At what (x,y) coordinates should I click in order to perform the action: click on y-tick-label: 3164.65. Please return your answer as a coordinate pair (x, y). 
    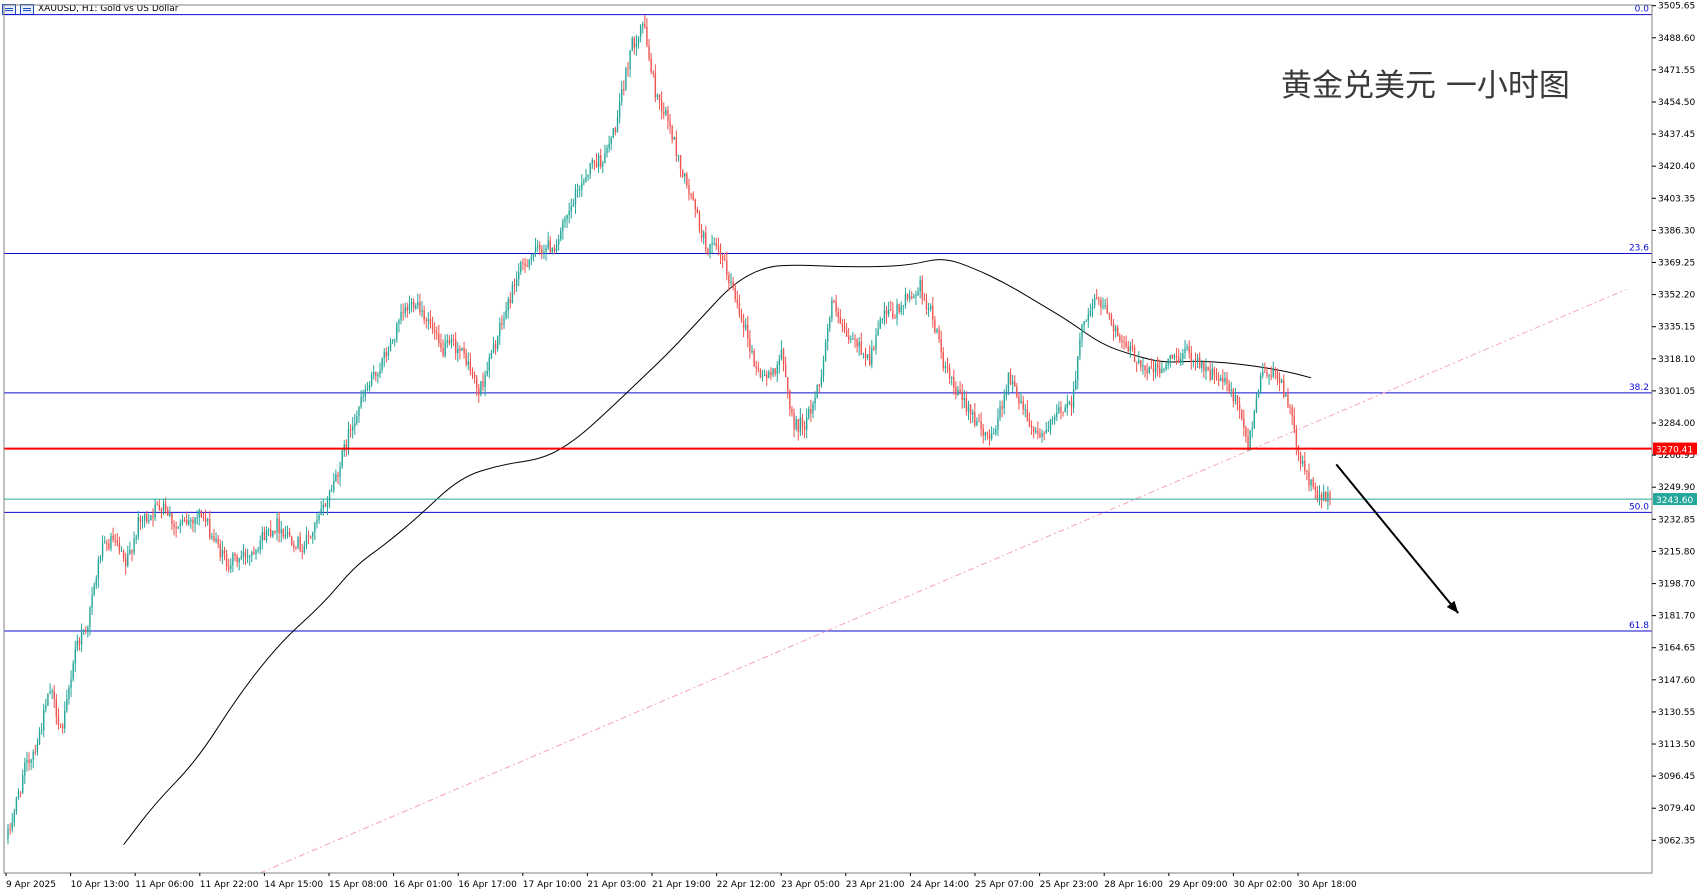
    Looking at the image, I should click on (1676, 649).